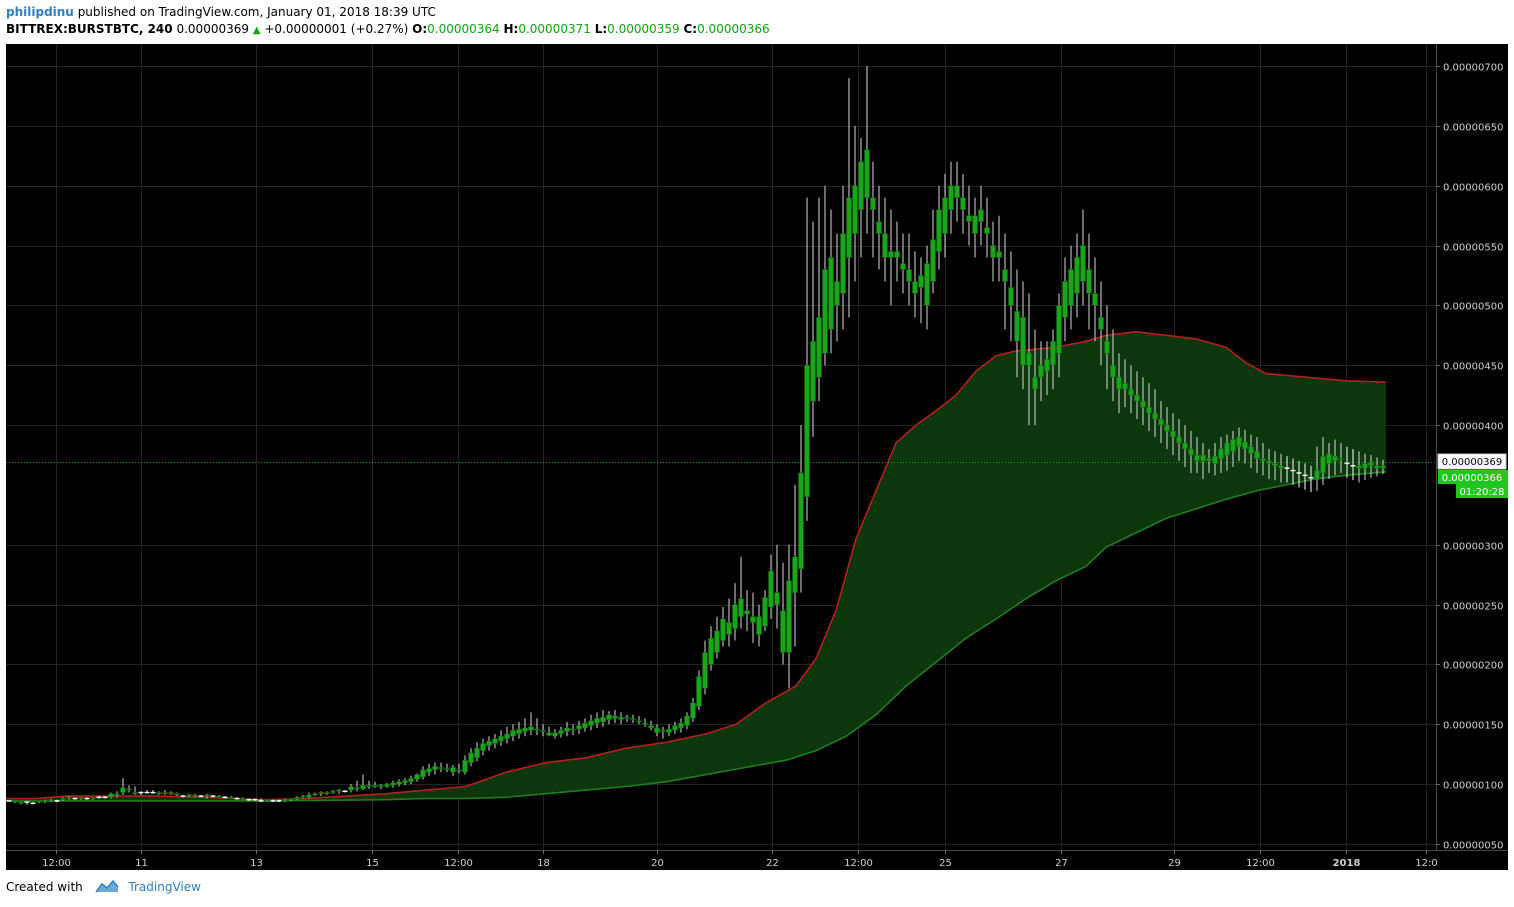  What do you see at coordinates (657, 863) in the screenshot?
I see `x-tick-label: 20` at bounding box center [657, 863].